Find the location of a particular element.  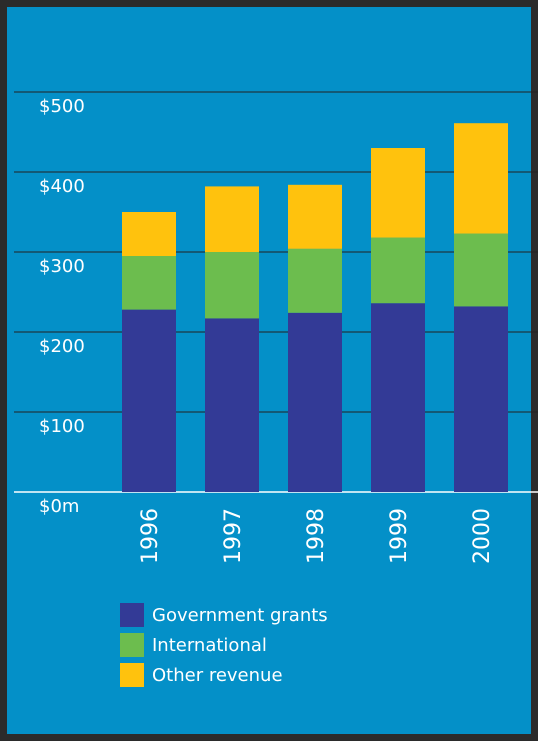

x-axis-category-labels: 1996 1997 1998 1999 2000 is located at coordinates (316, 536).